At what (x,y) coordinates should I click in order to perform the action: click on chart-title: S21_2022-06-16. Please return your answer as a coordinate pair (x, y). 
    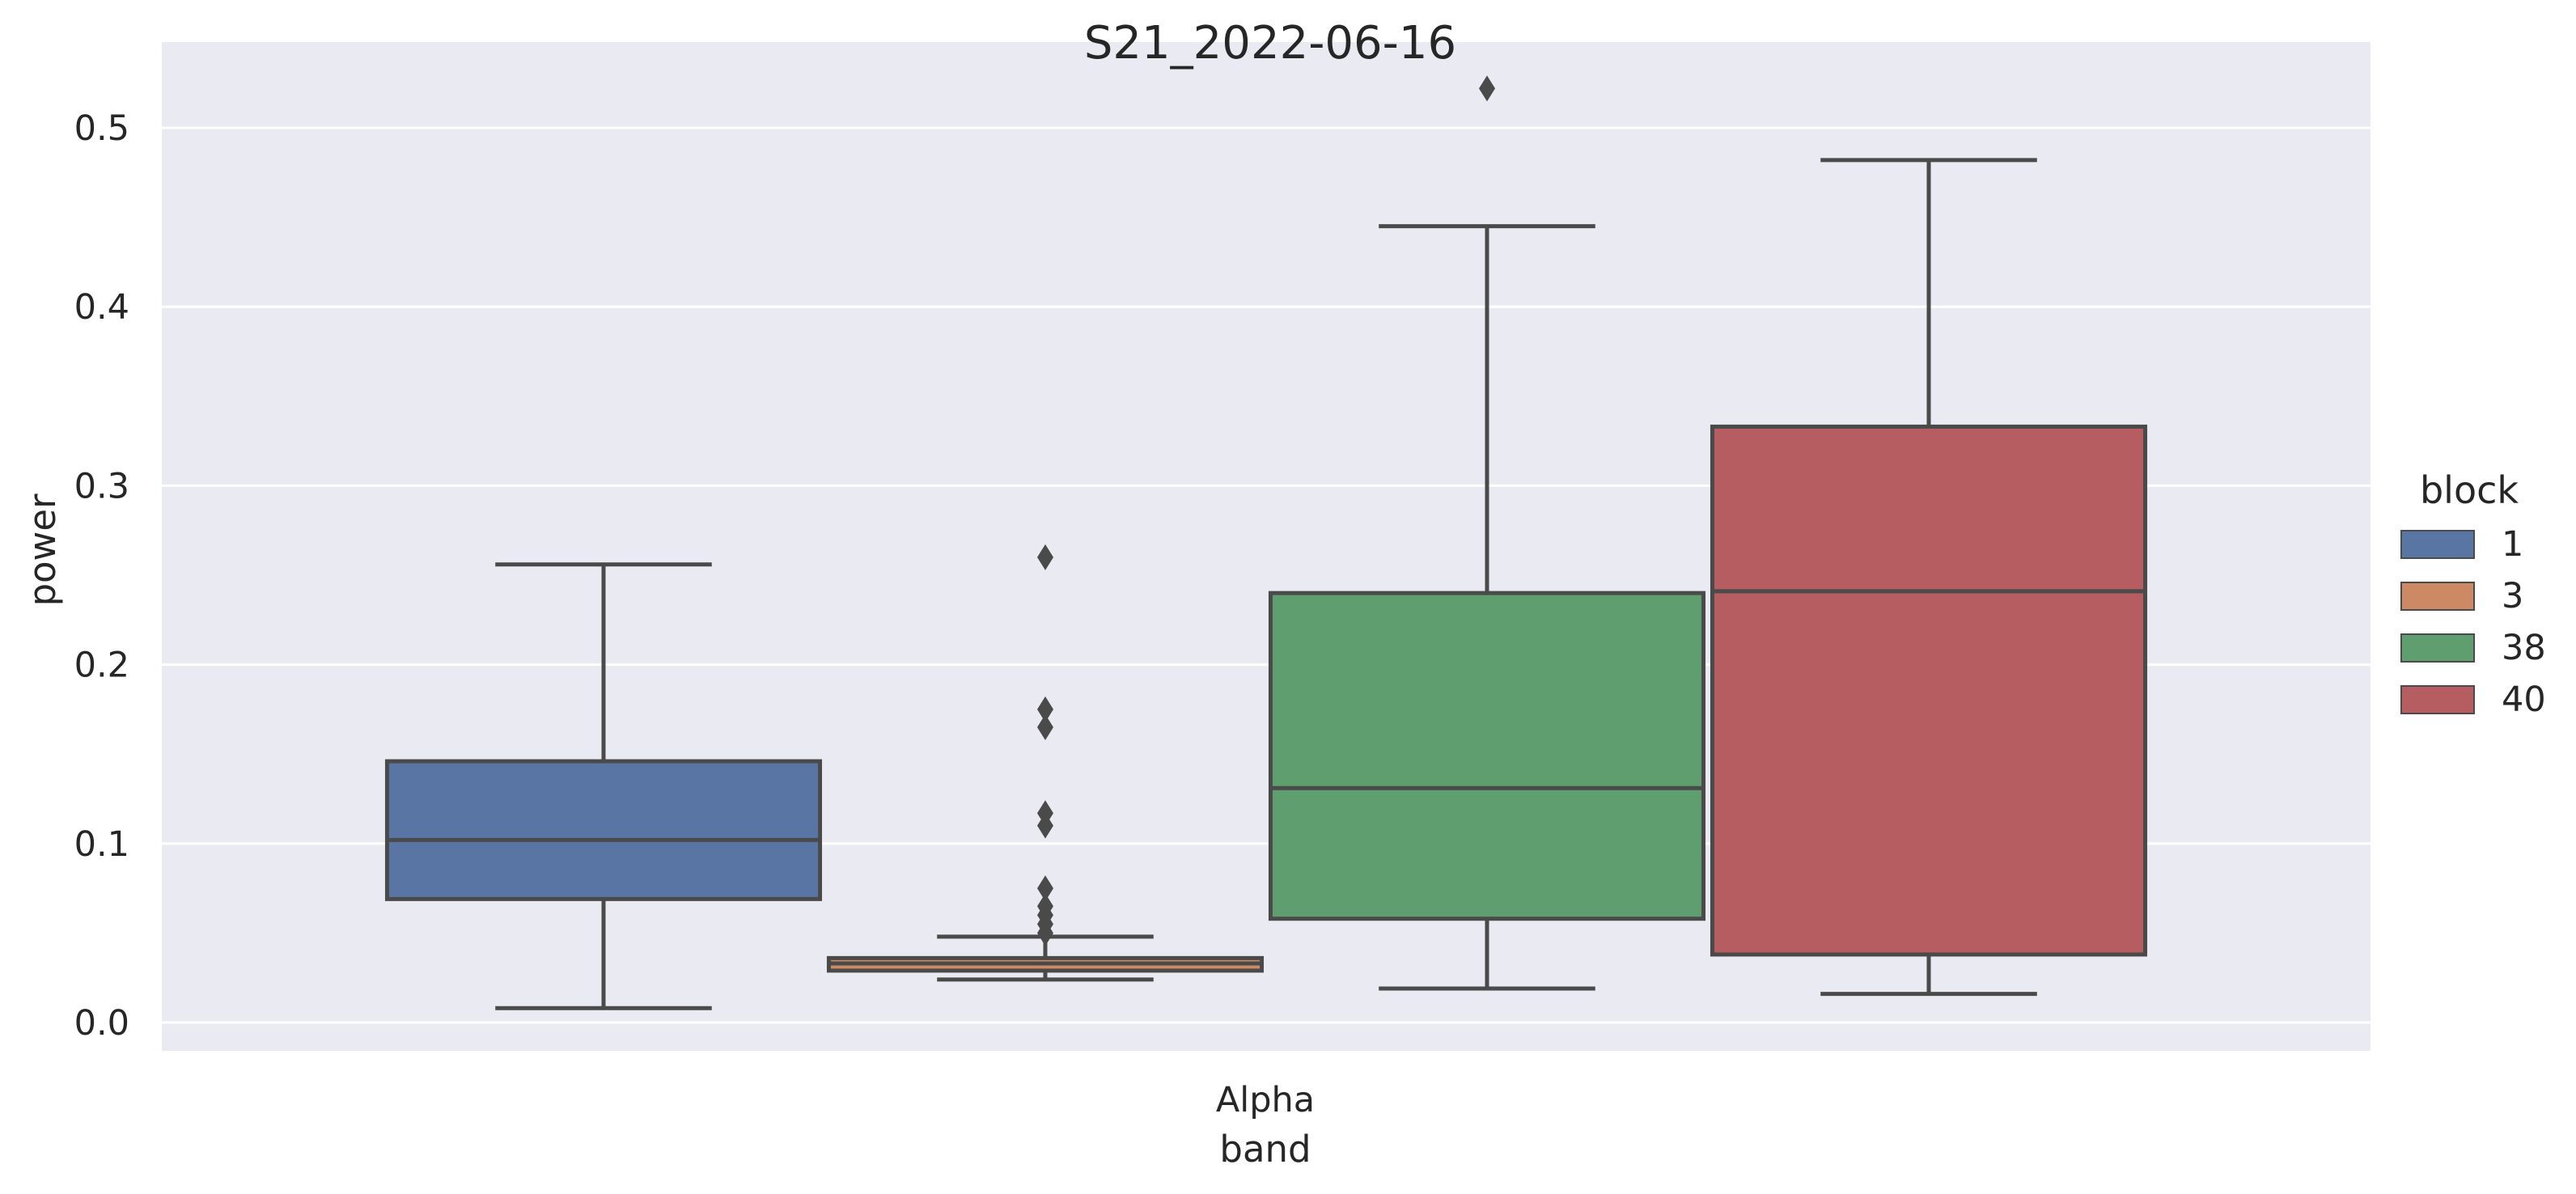
    Looking at the image, I should click on (1270, 43).